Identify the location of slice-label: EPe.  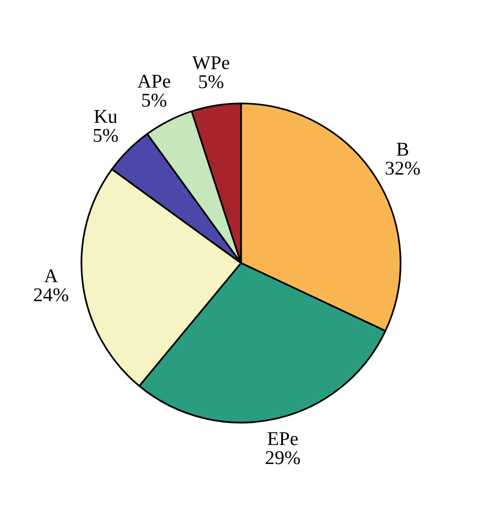
(283, 439).